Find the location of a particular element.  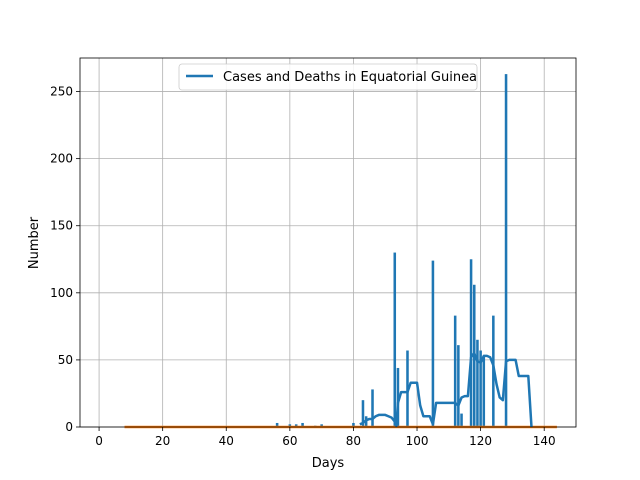

x-tick-label: 20 is located at coordinates (162, 441).